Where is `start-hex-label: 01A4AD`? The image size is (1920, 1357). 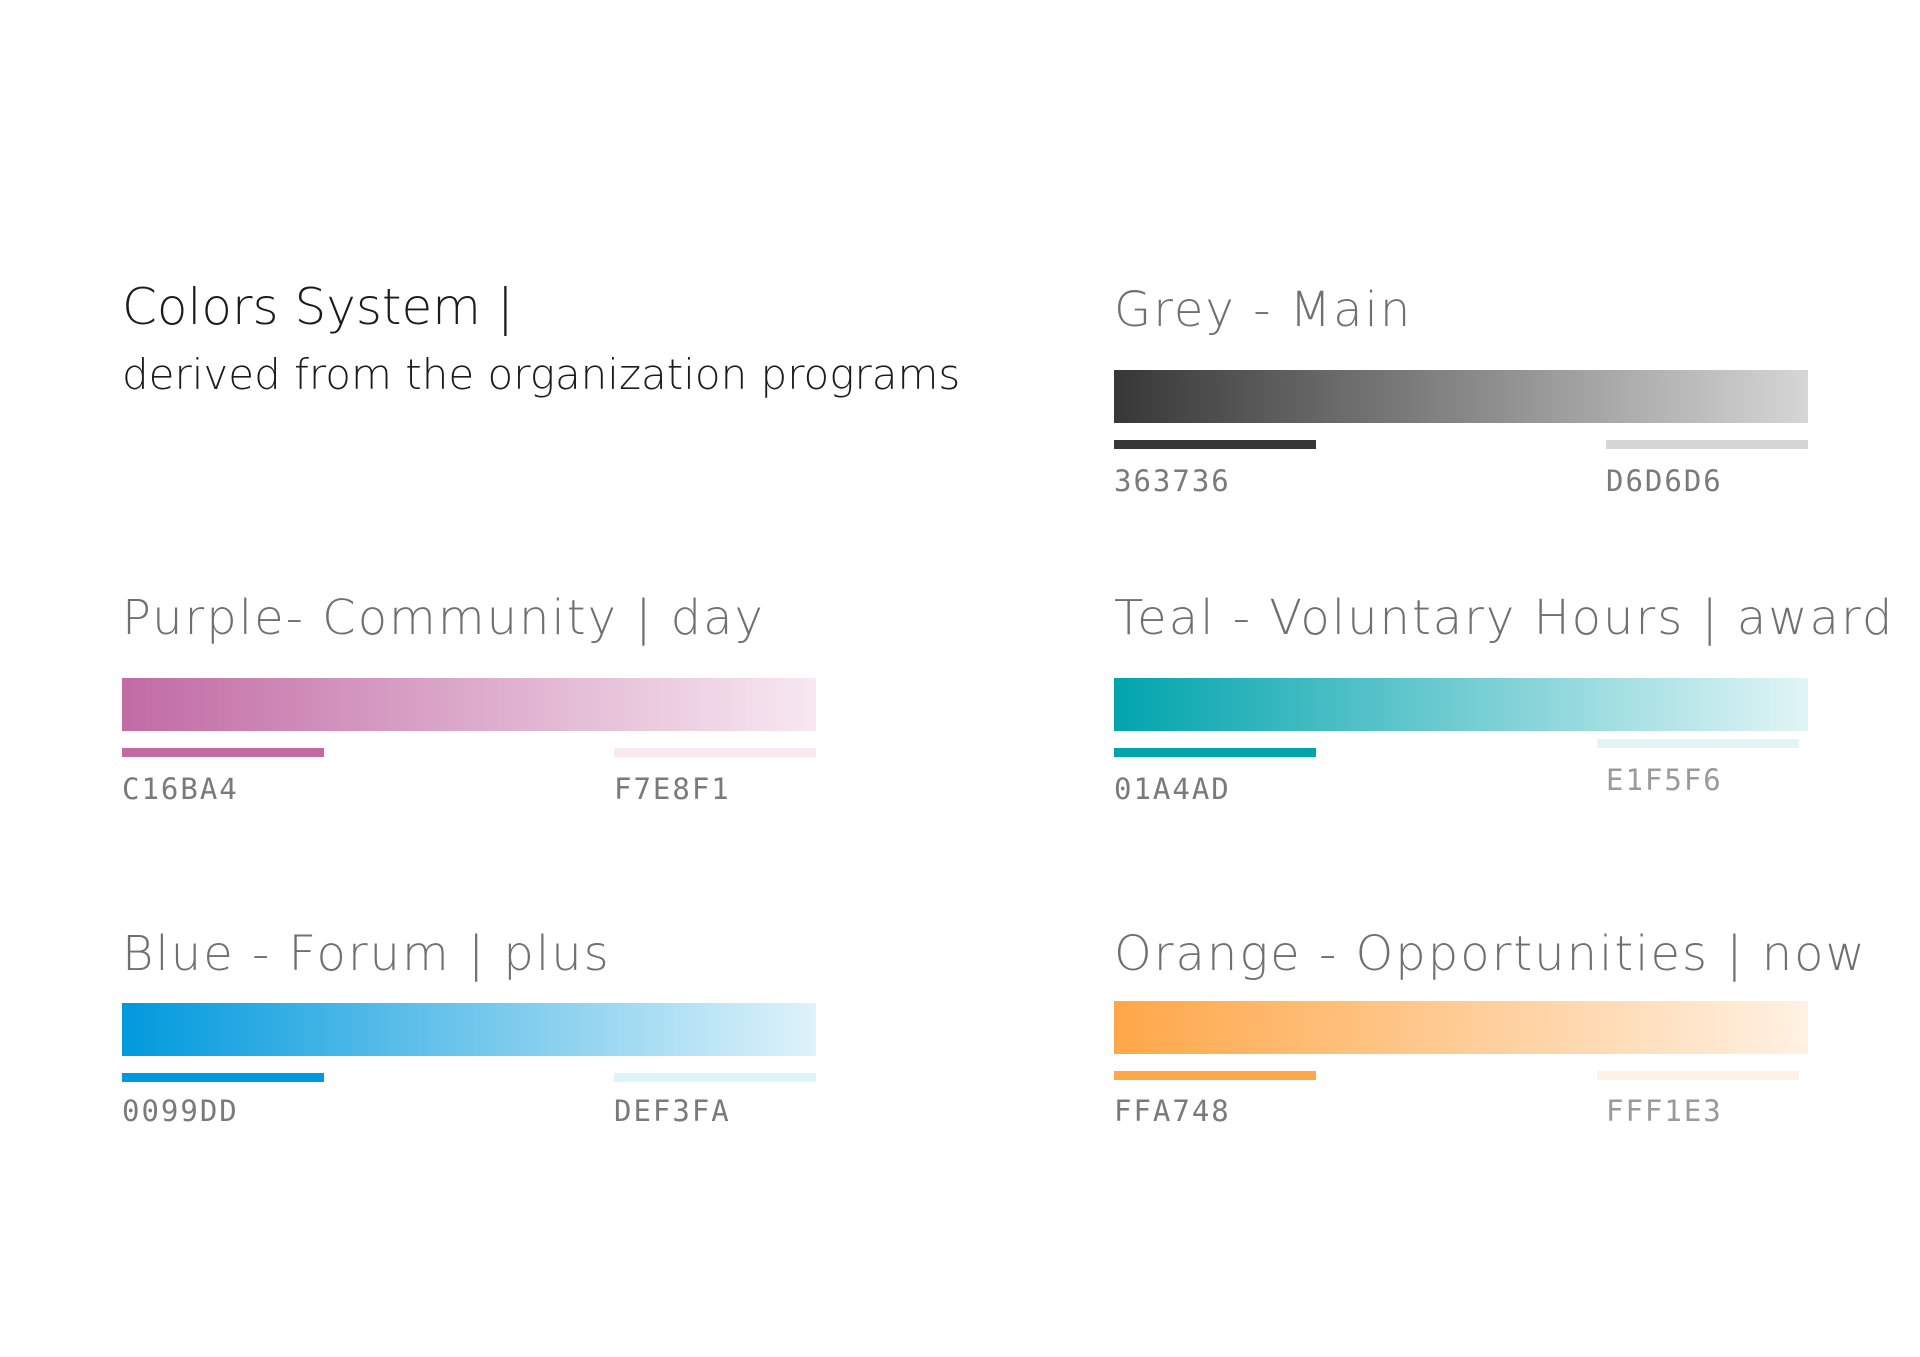 start-hex-label: 01A4AD is located at coordinates (1172, 789).